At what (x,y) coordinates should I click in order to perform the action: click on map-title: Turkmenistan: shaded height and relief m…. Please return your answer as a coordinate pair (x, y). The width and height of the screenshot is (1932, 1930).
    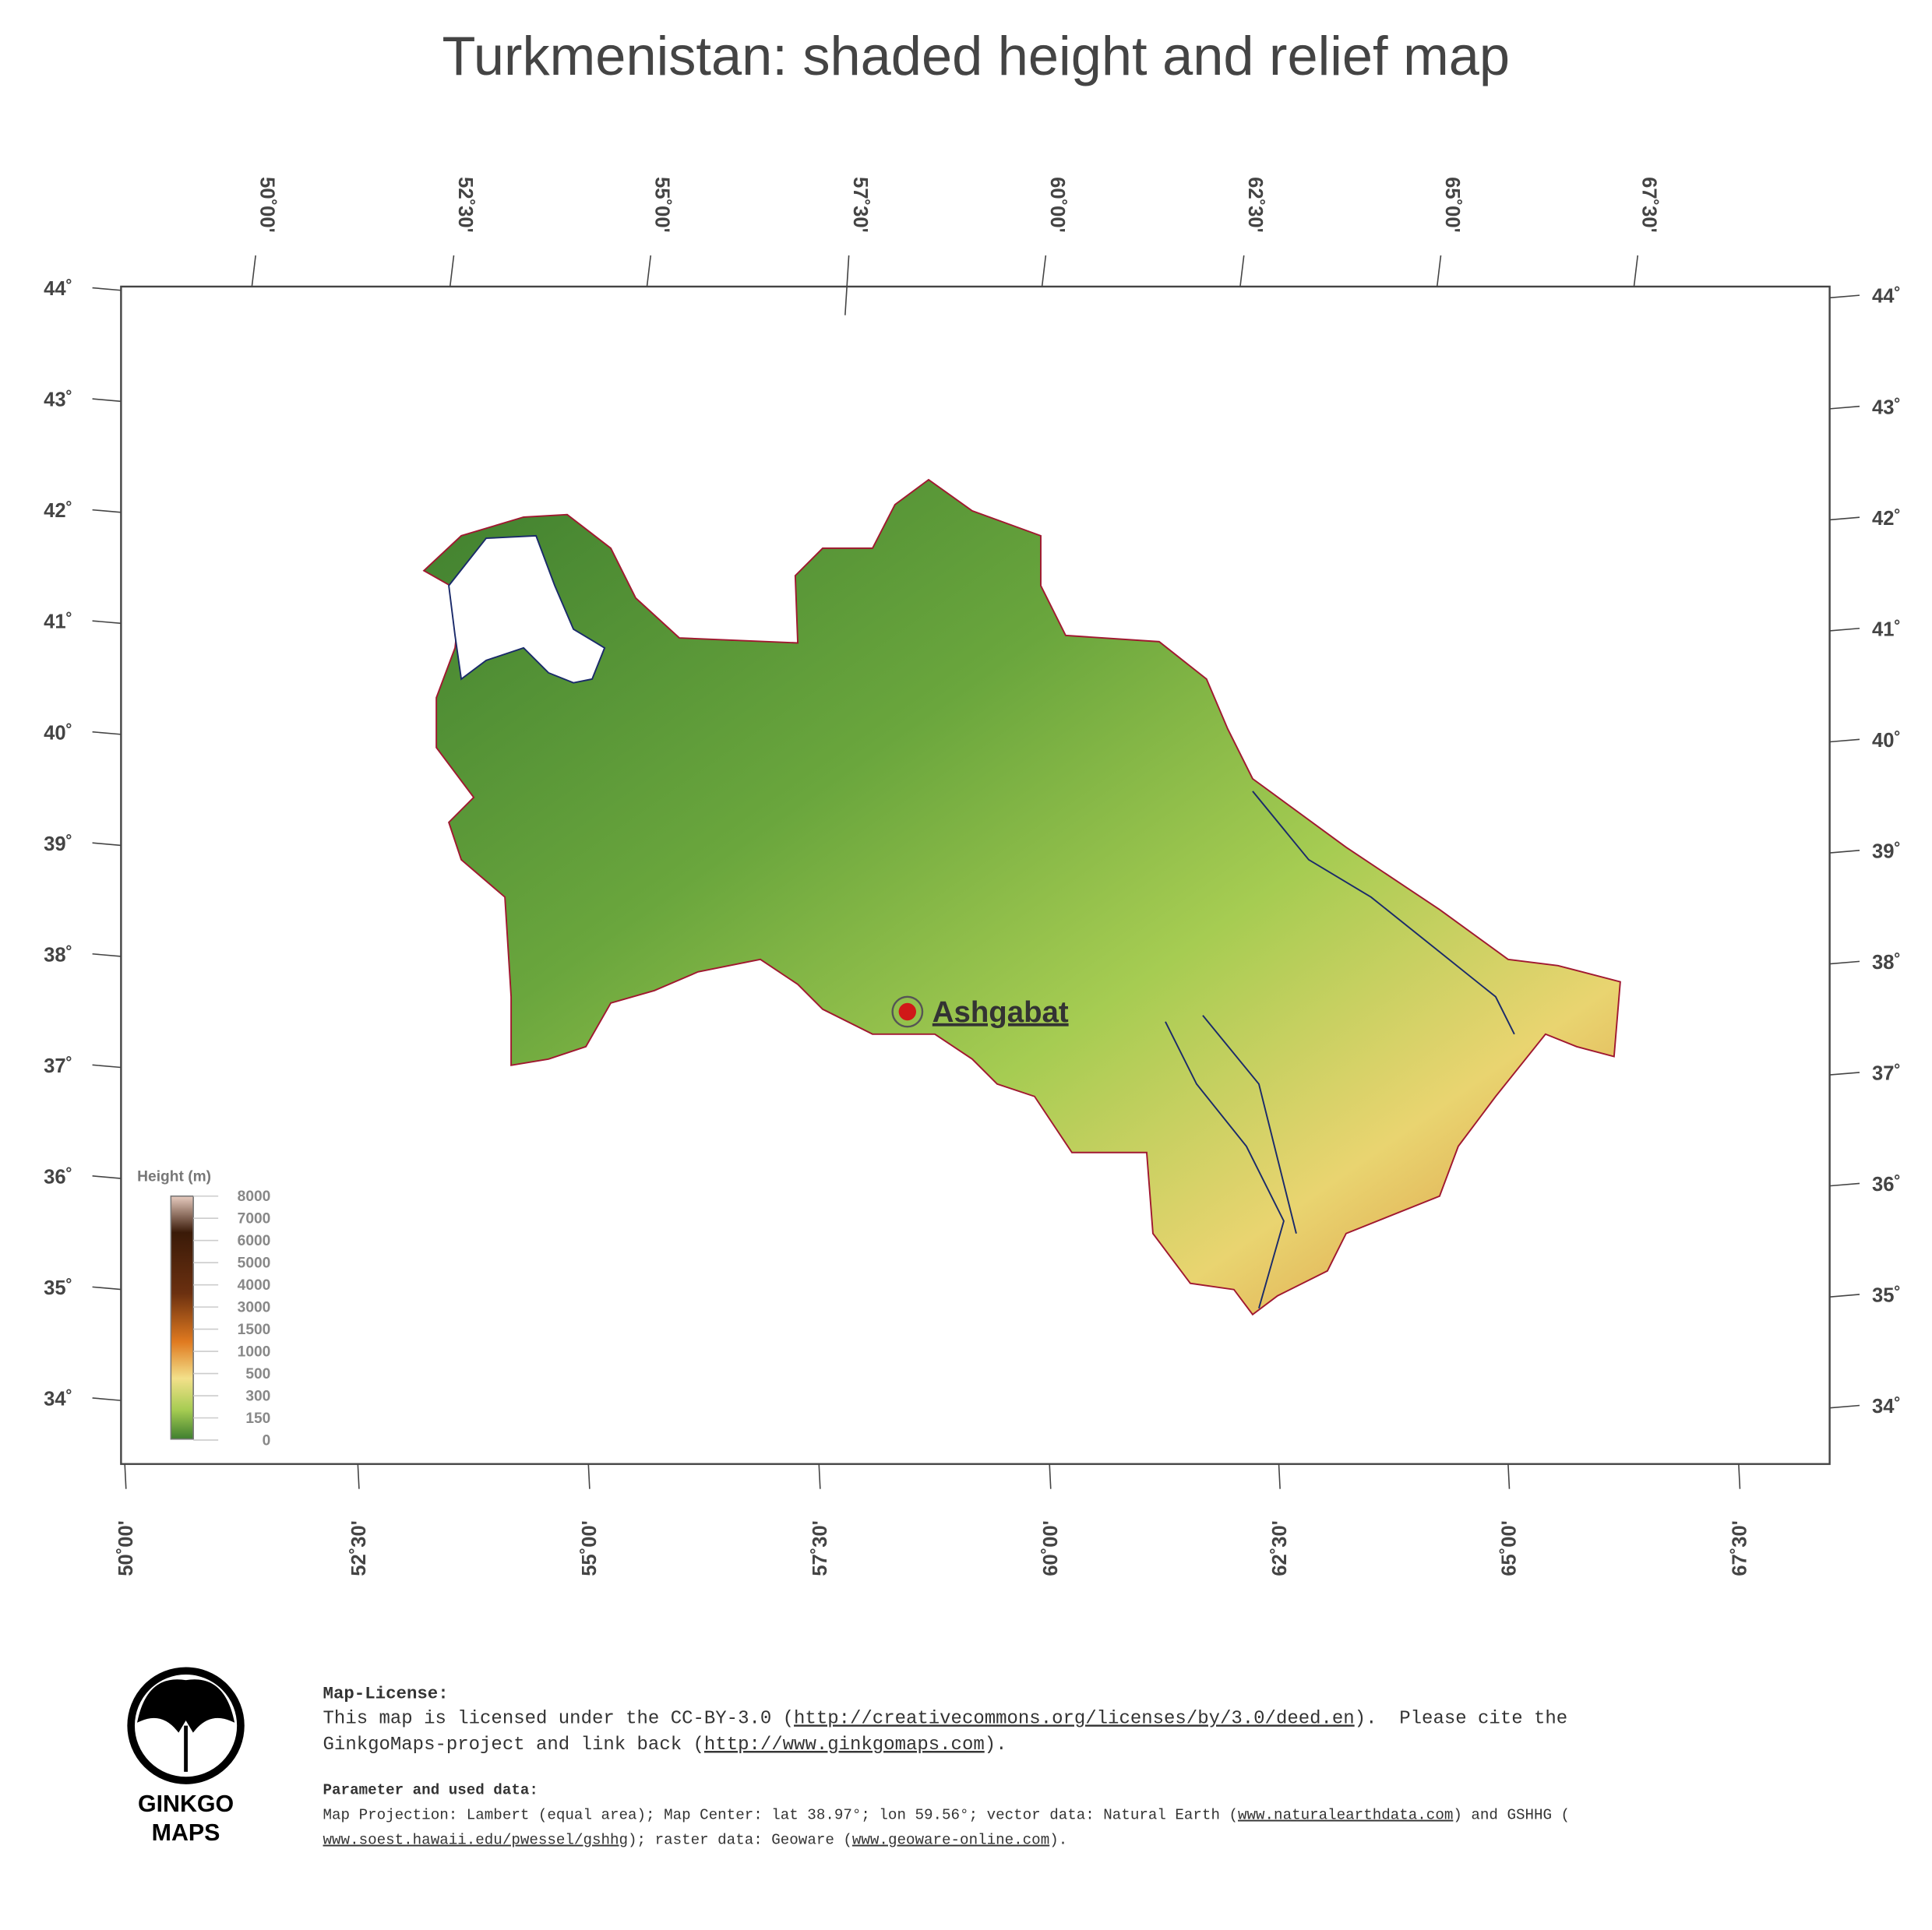
    Looking at the image, I should click on (976, 56).